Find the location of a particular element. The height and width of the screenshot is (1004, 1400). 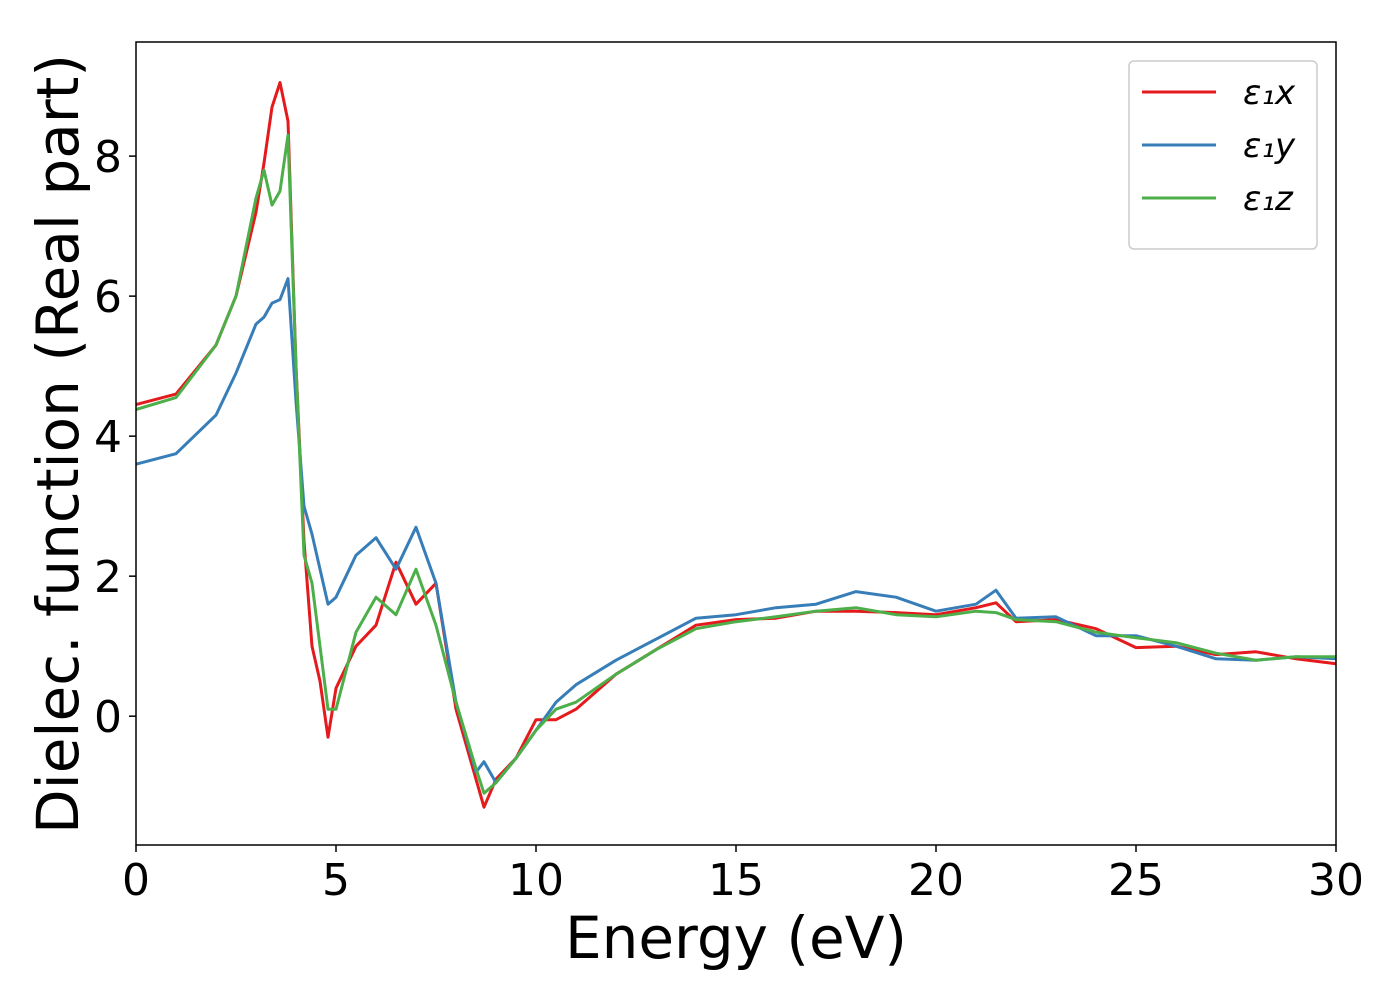

y-tick-label: 4 is located at coordinates (108, 437).